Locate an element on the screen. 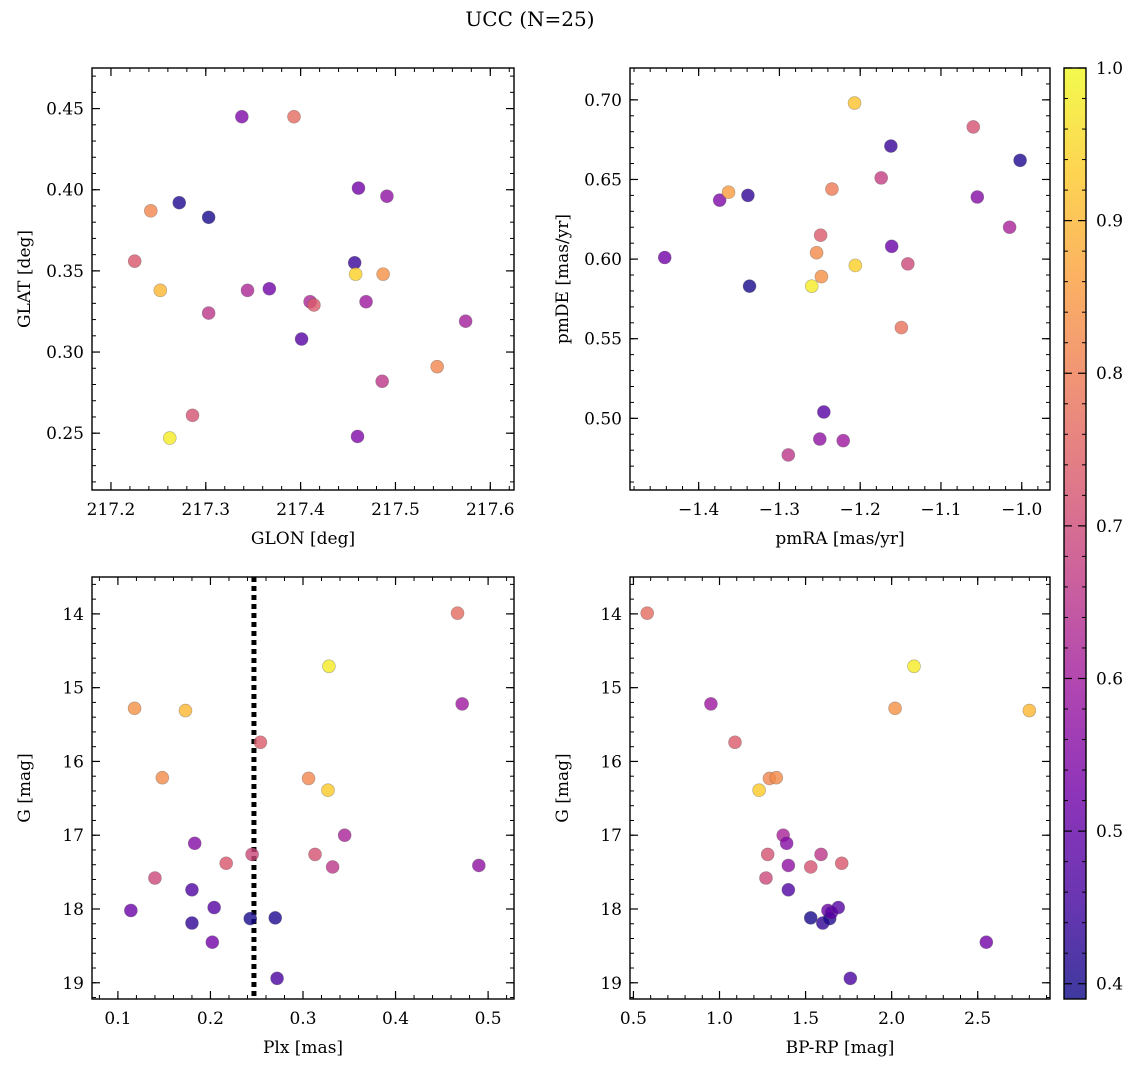  x-tick-label: 217.2 is located at coordinates (111, 510).